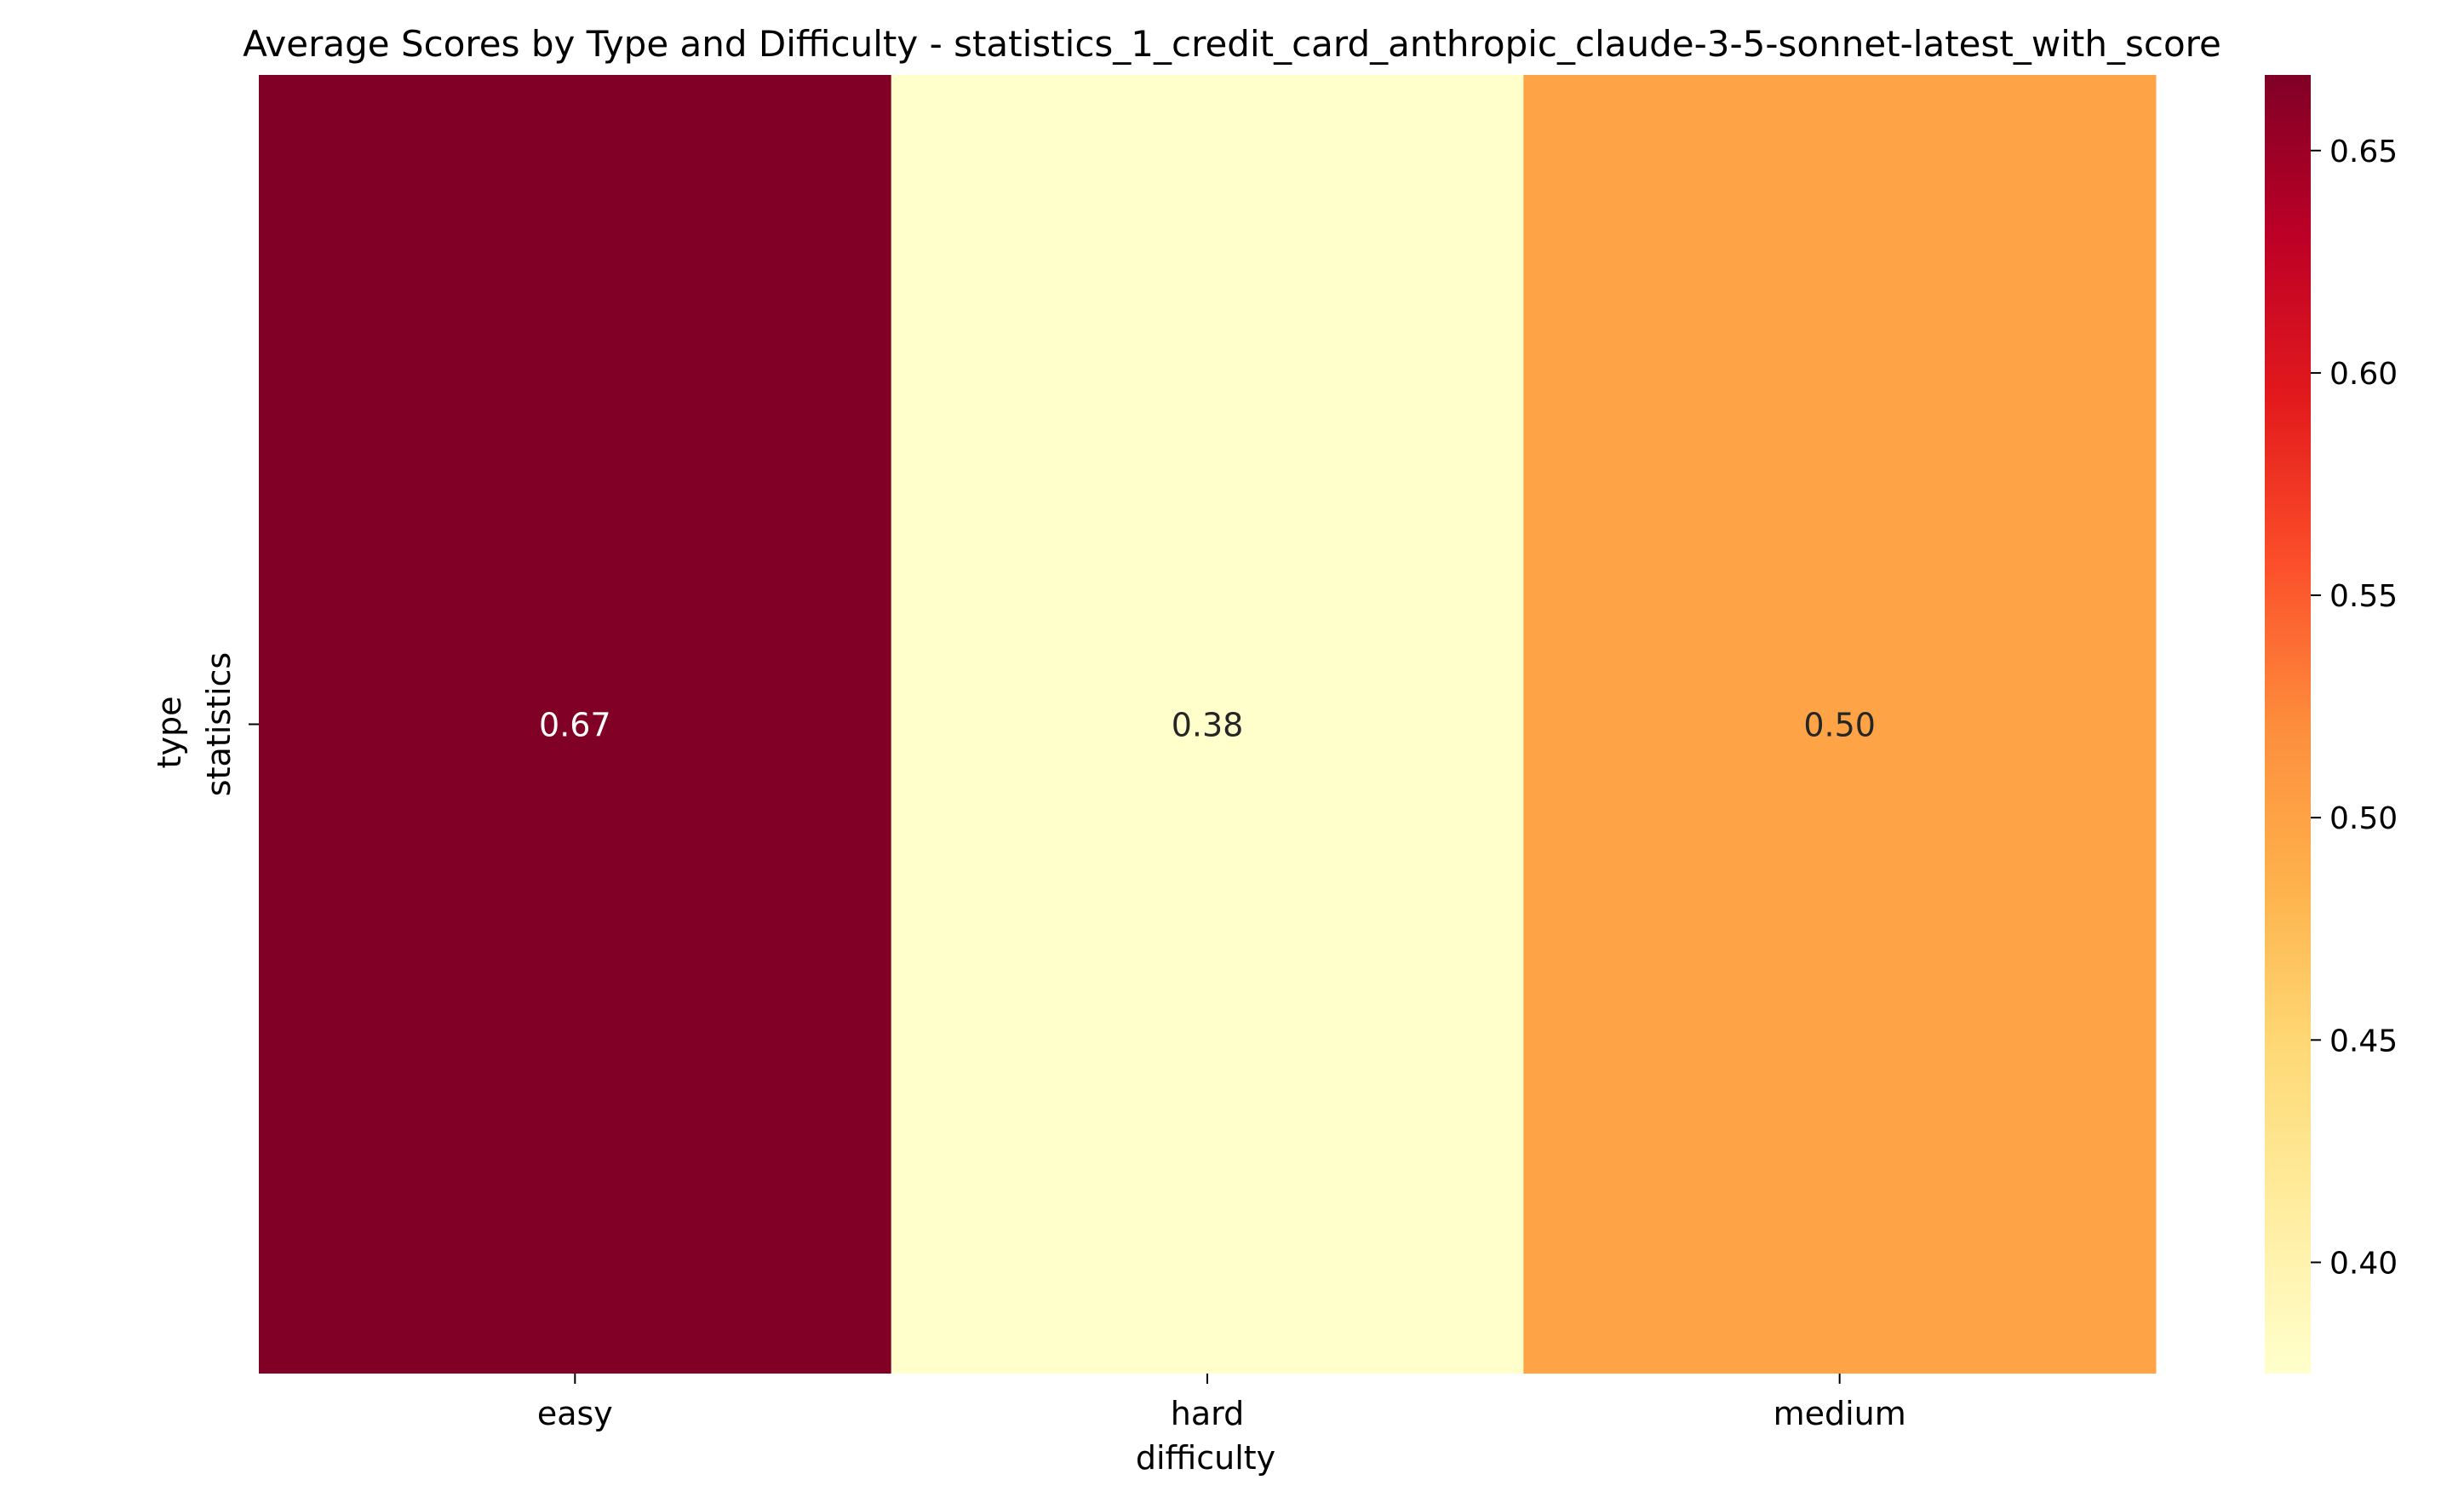 This screenshot has height=1503, width=2464. I want to click on x-tick-label: medium, so click(1840, 1413).